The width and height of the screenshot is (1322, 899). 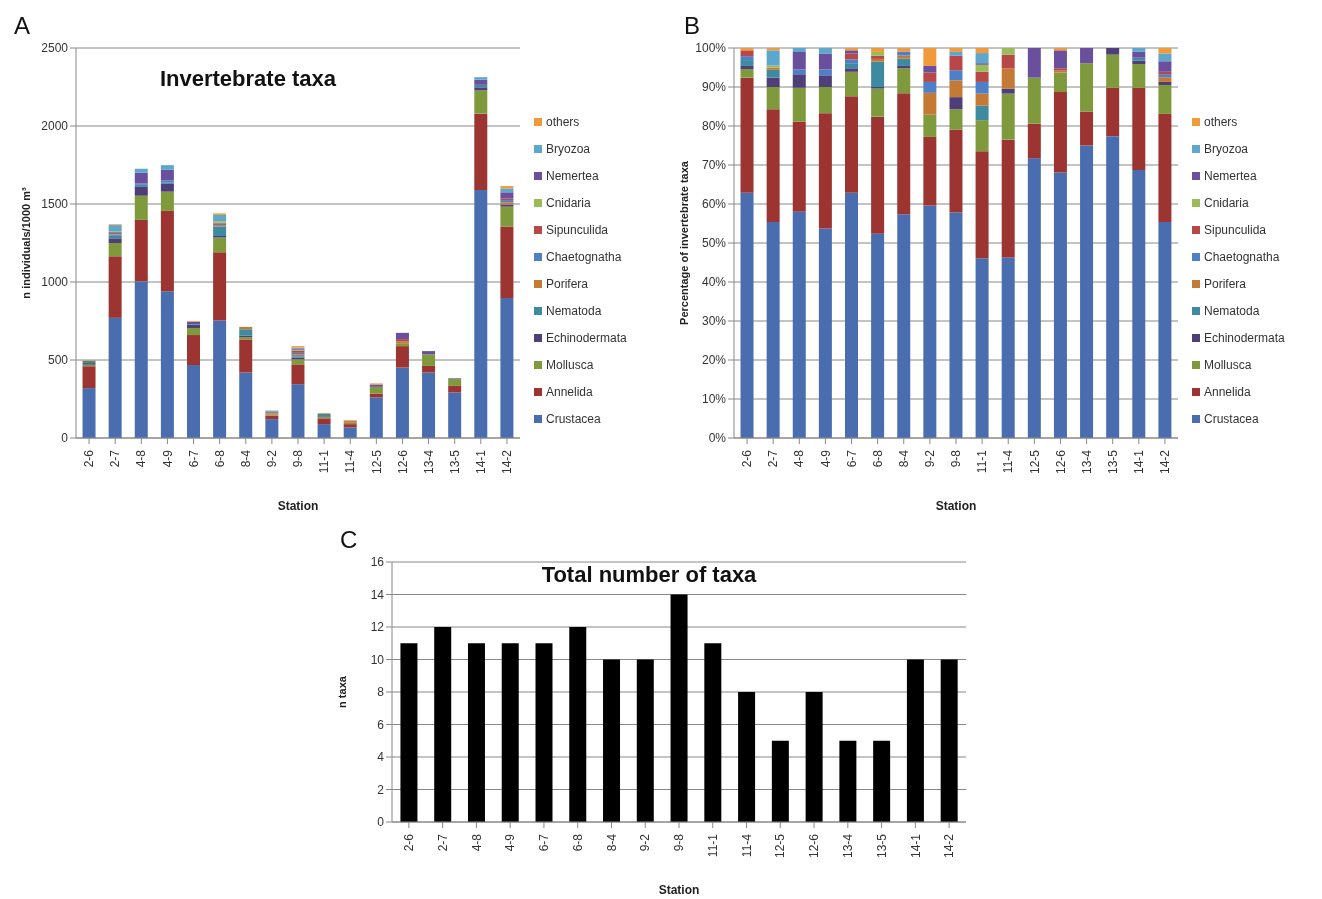 I want to click on y-tick-label: 2, so click(x=381, y=789).